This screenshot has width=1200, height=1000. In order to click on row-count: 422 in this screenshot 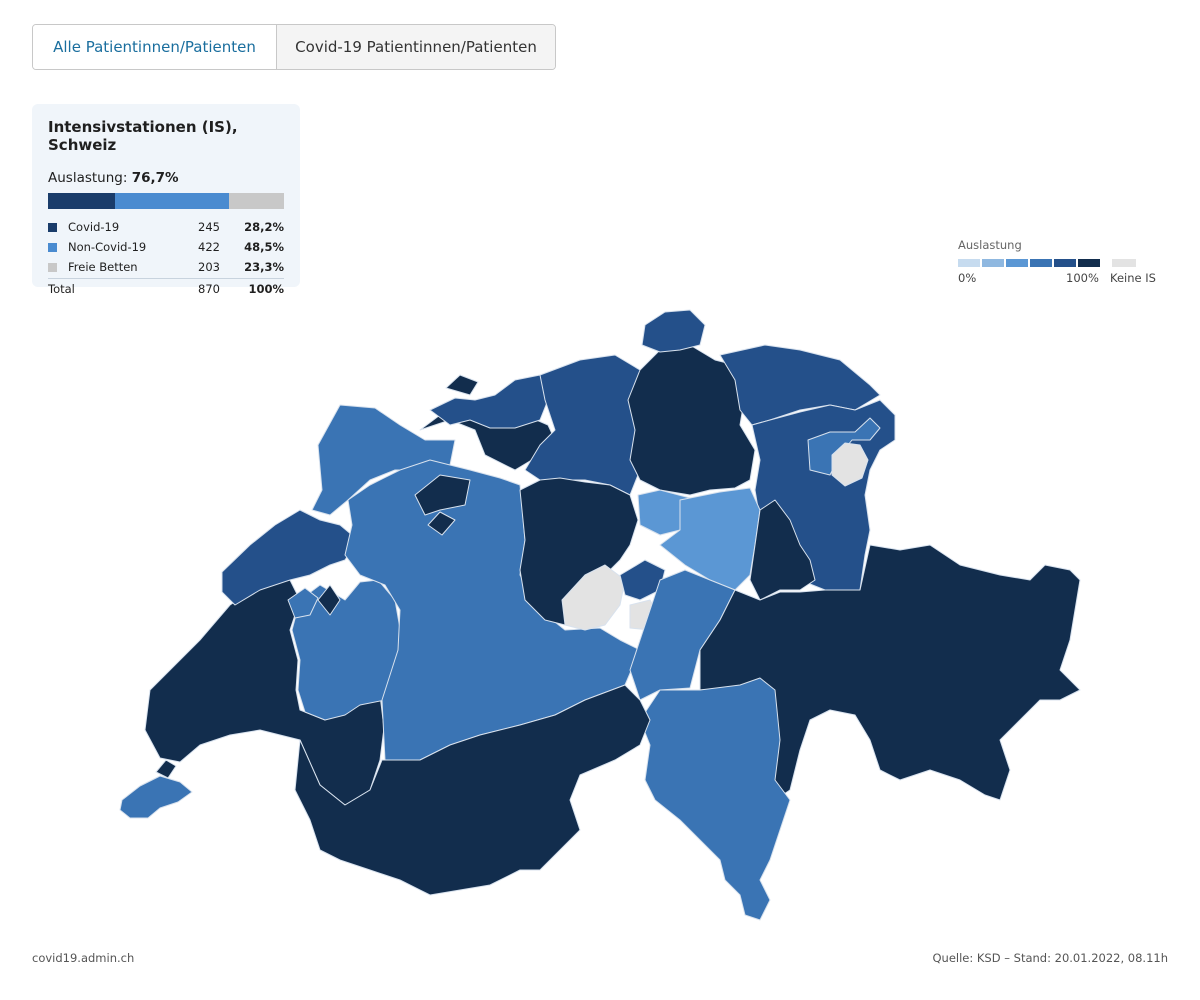, I will do `click(209, 247)`.